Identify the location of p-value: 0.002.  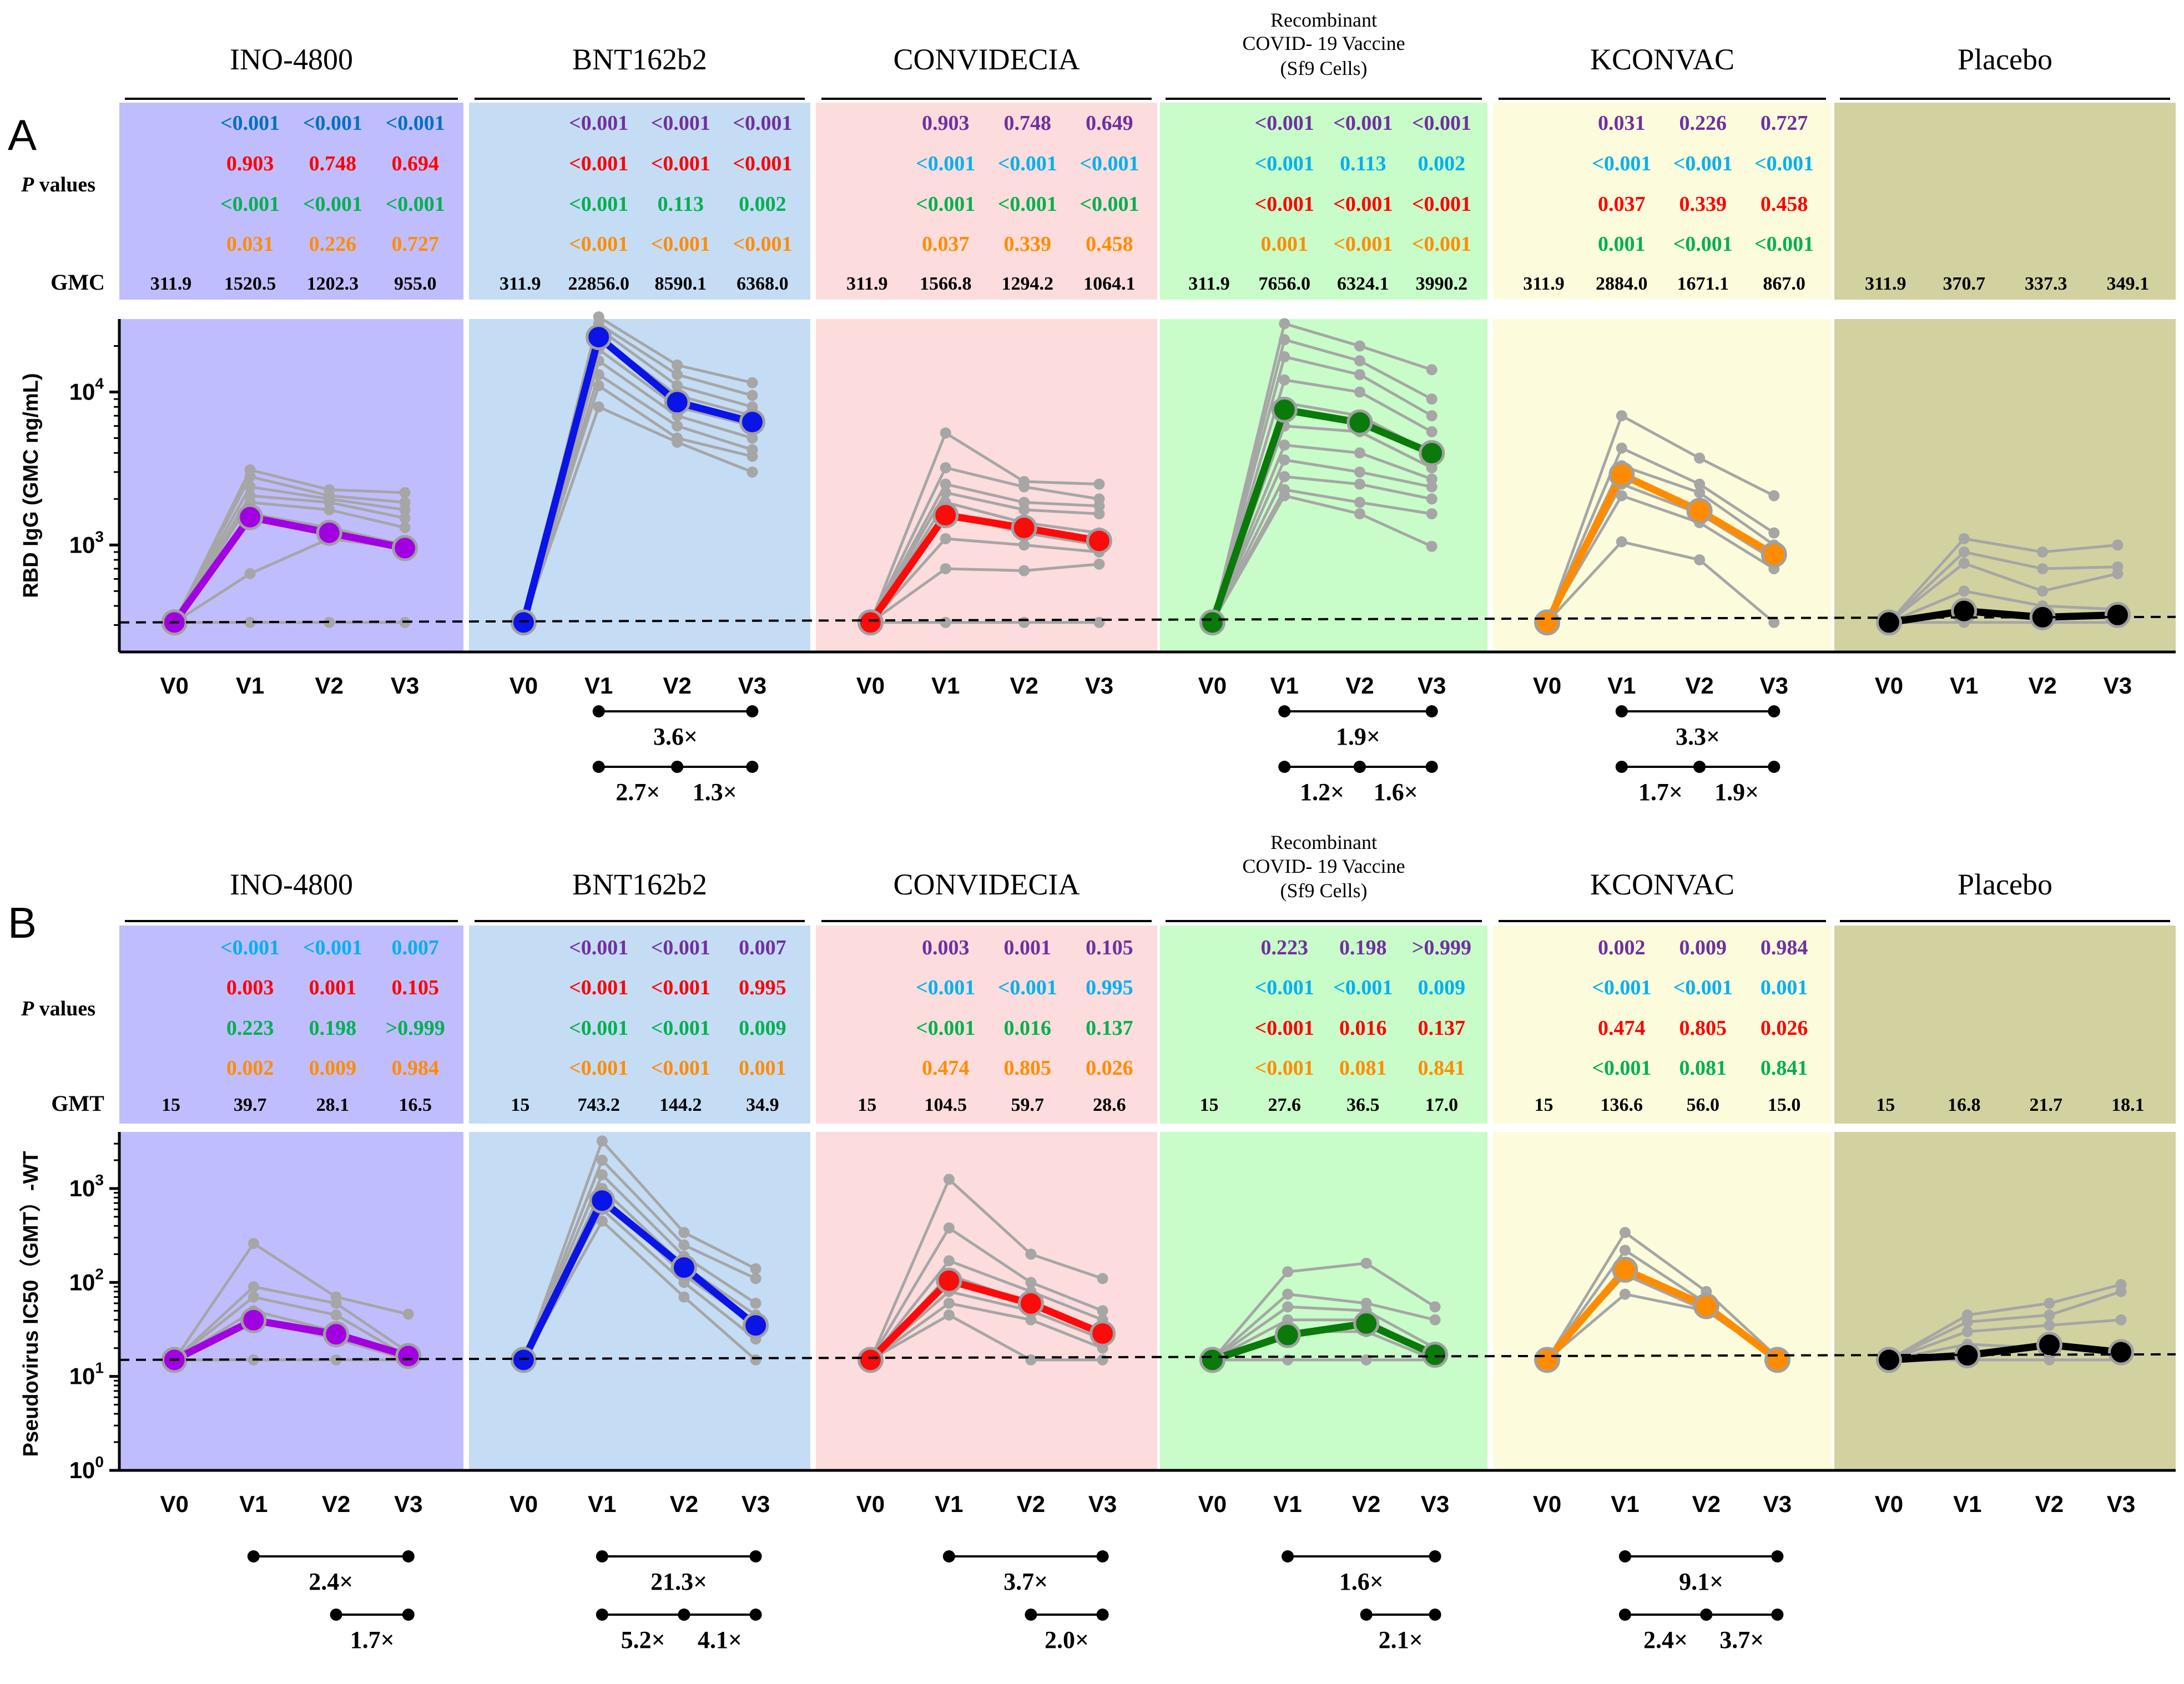
(1442, 164).